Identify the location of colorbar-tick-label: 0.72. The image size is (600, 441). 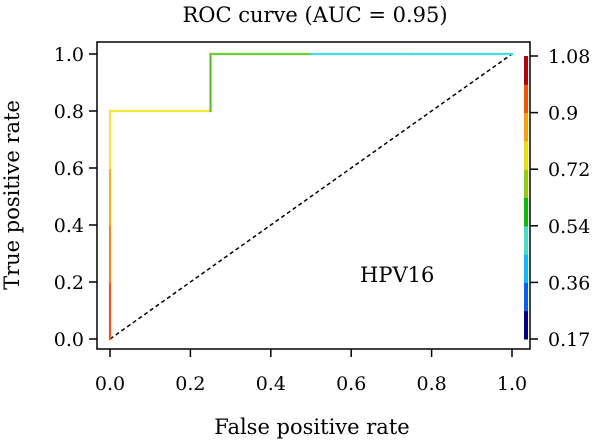
(569, 170).